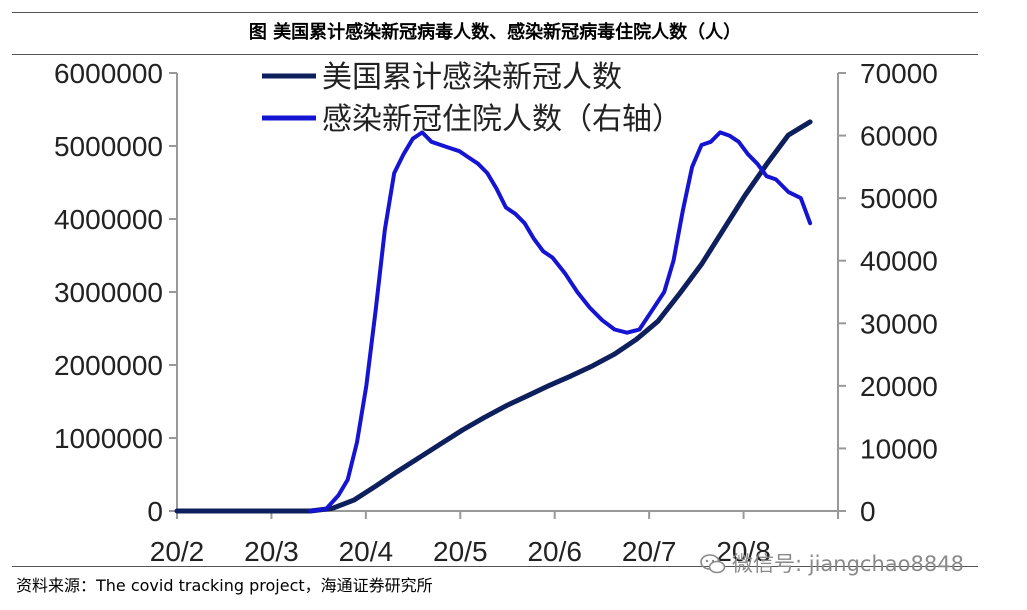  What do you see at coordinates (108, 146) in the screenshot?
I see `left-tick-label: 5000000` at bounding box center [108, 146].